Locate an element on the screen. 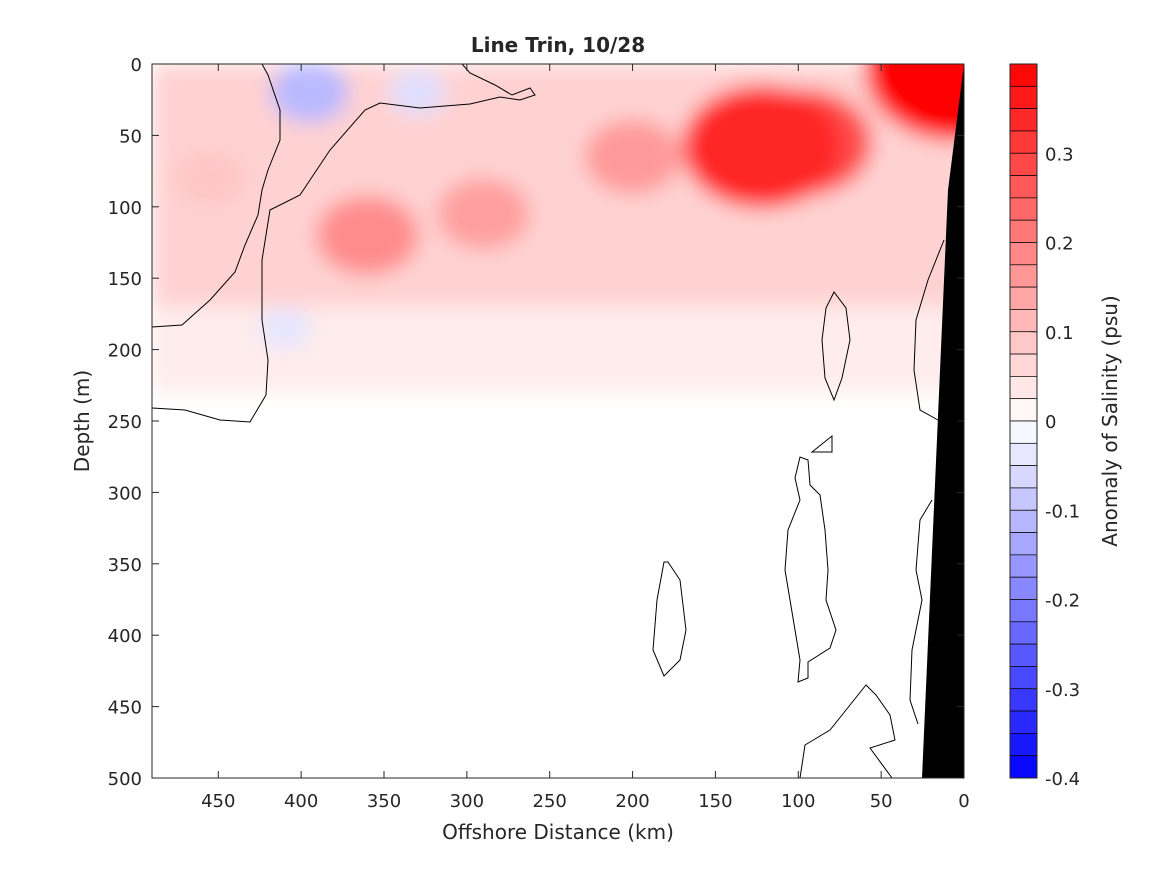 The height and width of the screenshot is (875, 1167). colorbar-swatches is located at coordinates (1023, 421).